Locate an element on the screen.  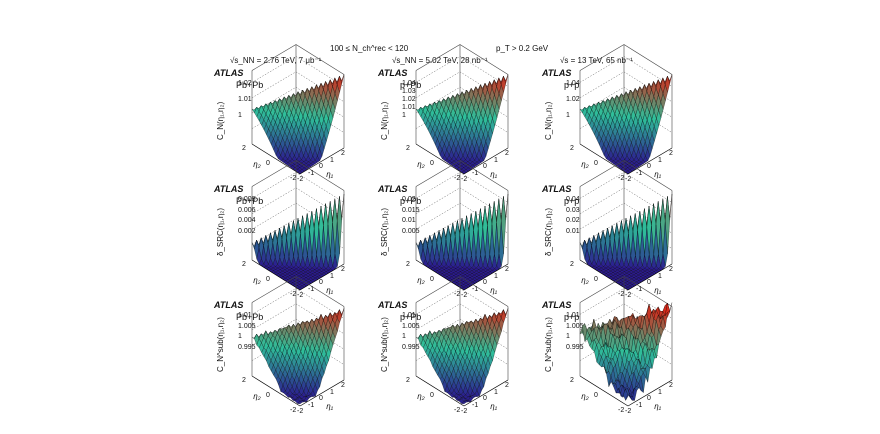
z-tick-label: 0.04 is located at coordinates (573, 199).